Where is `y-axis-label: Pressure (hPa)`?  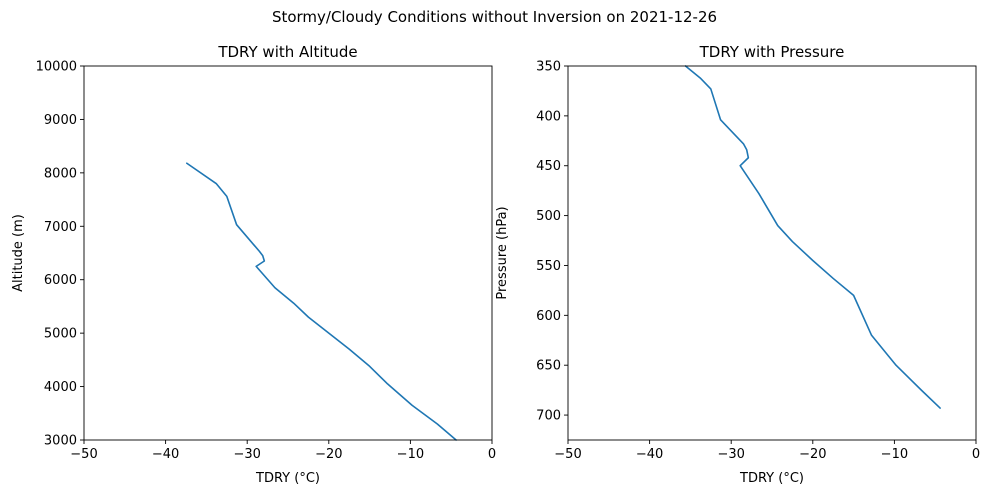 y-axis-label: Pressure (hPa) is located at coordinates (502, 252).